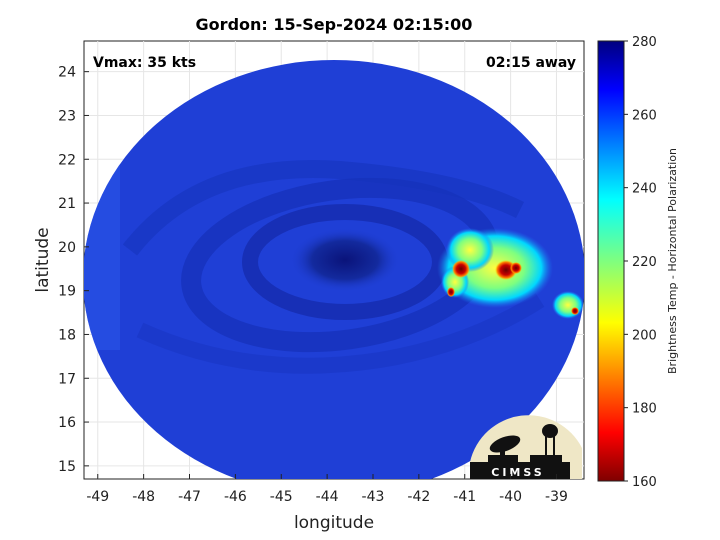  I want to click on y-tick-label: 22, so click(67, 160).